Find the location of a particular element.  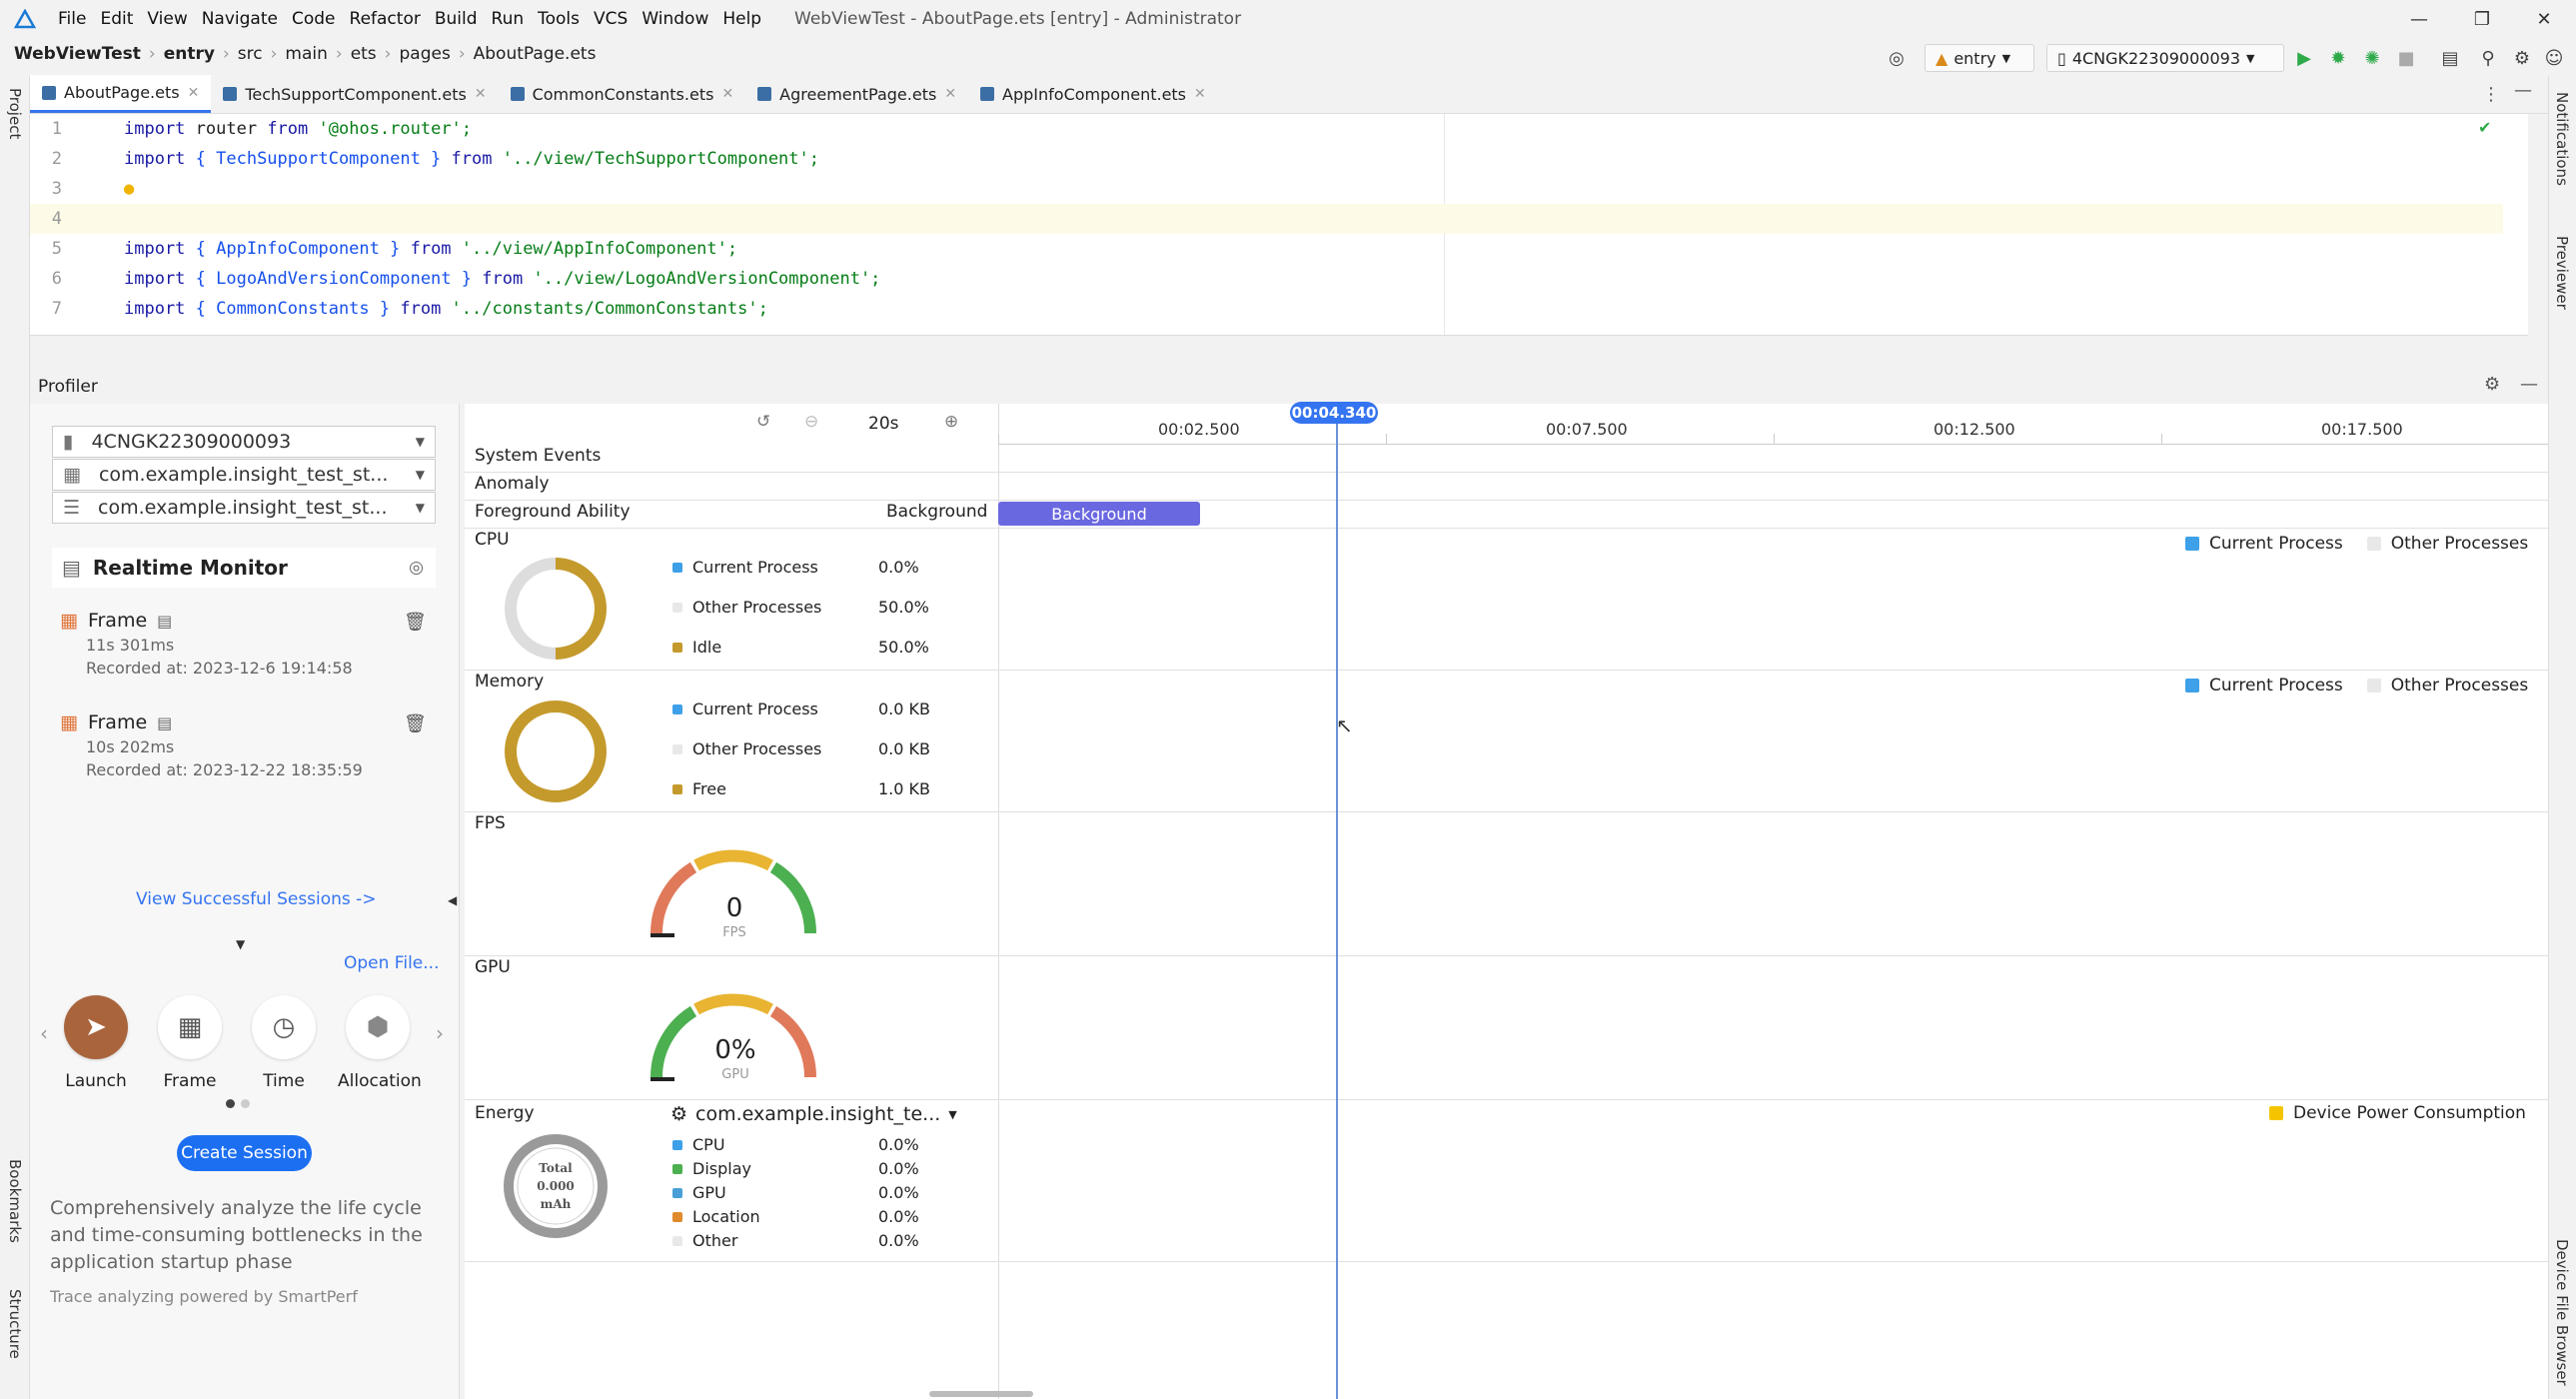

recording-name: Frame is located at coordinates (117, 621).